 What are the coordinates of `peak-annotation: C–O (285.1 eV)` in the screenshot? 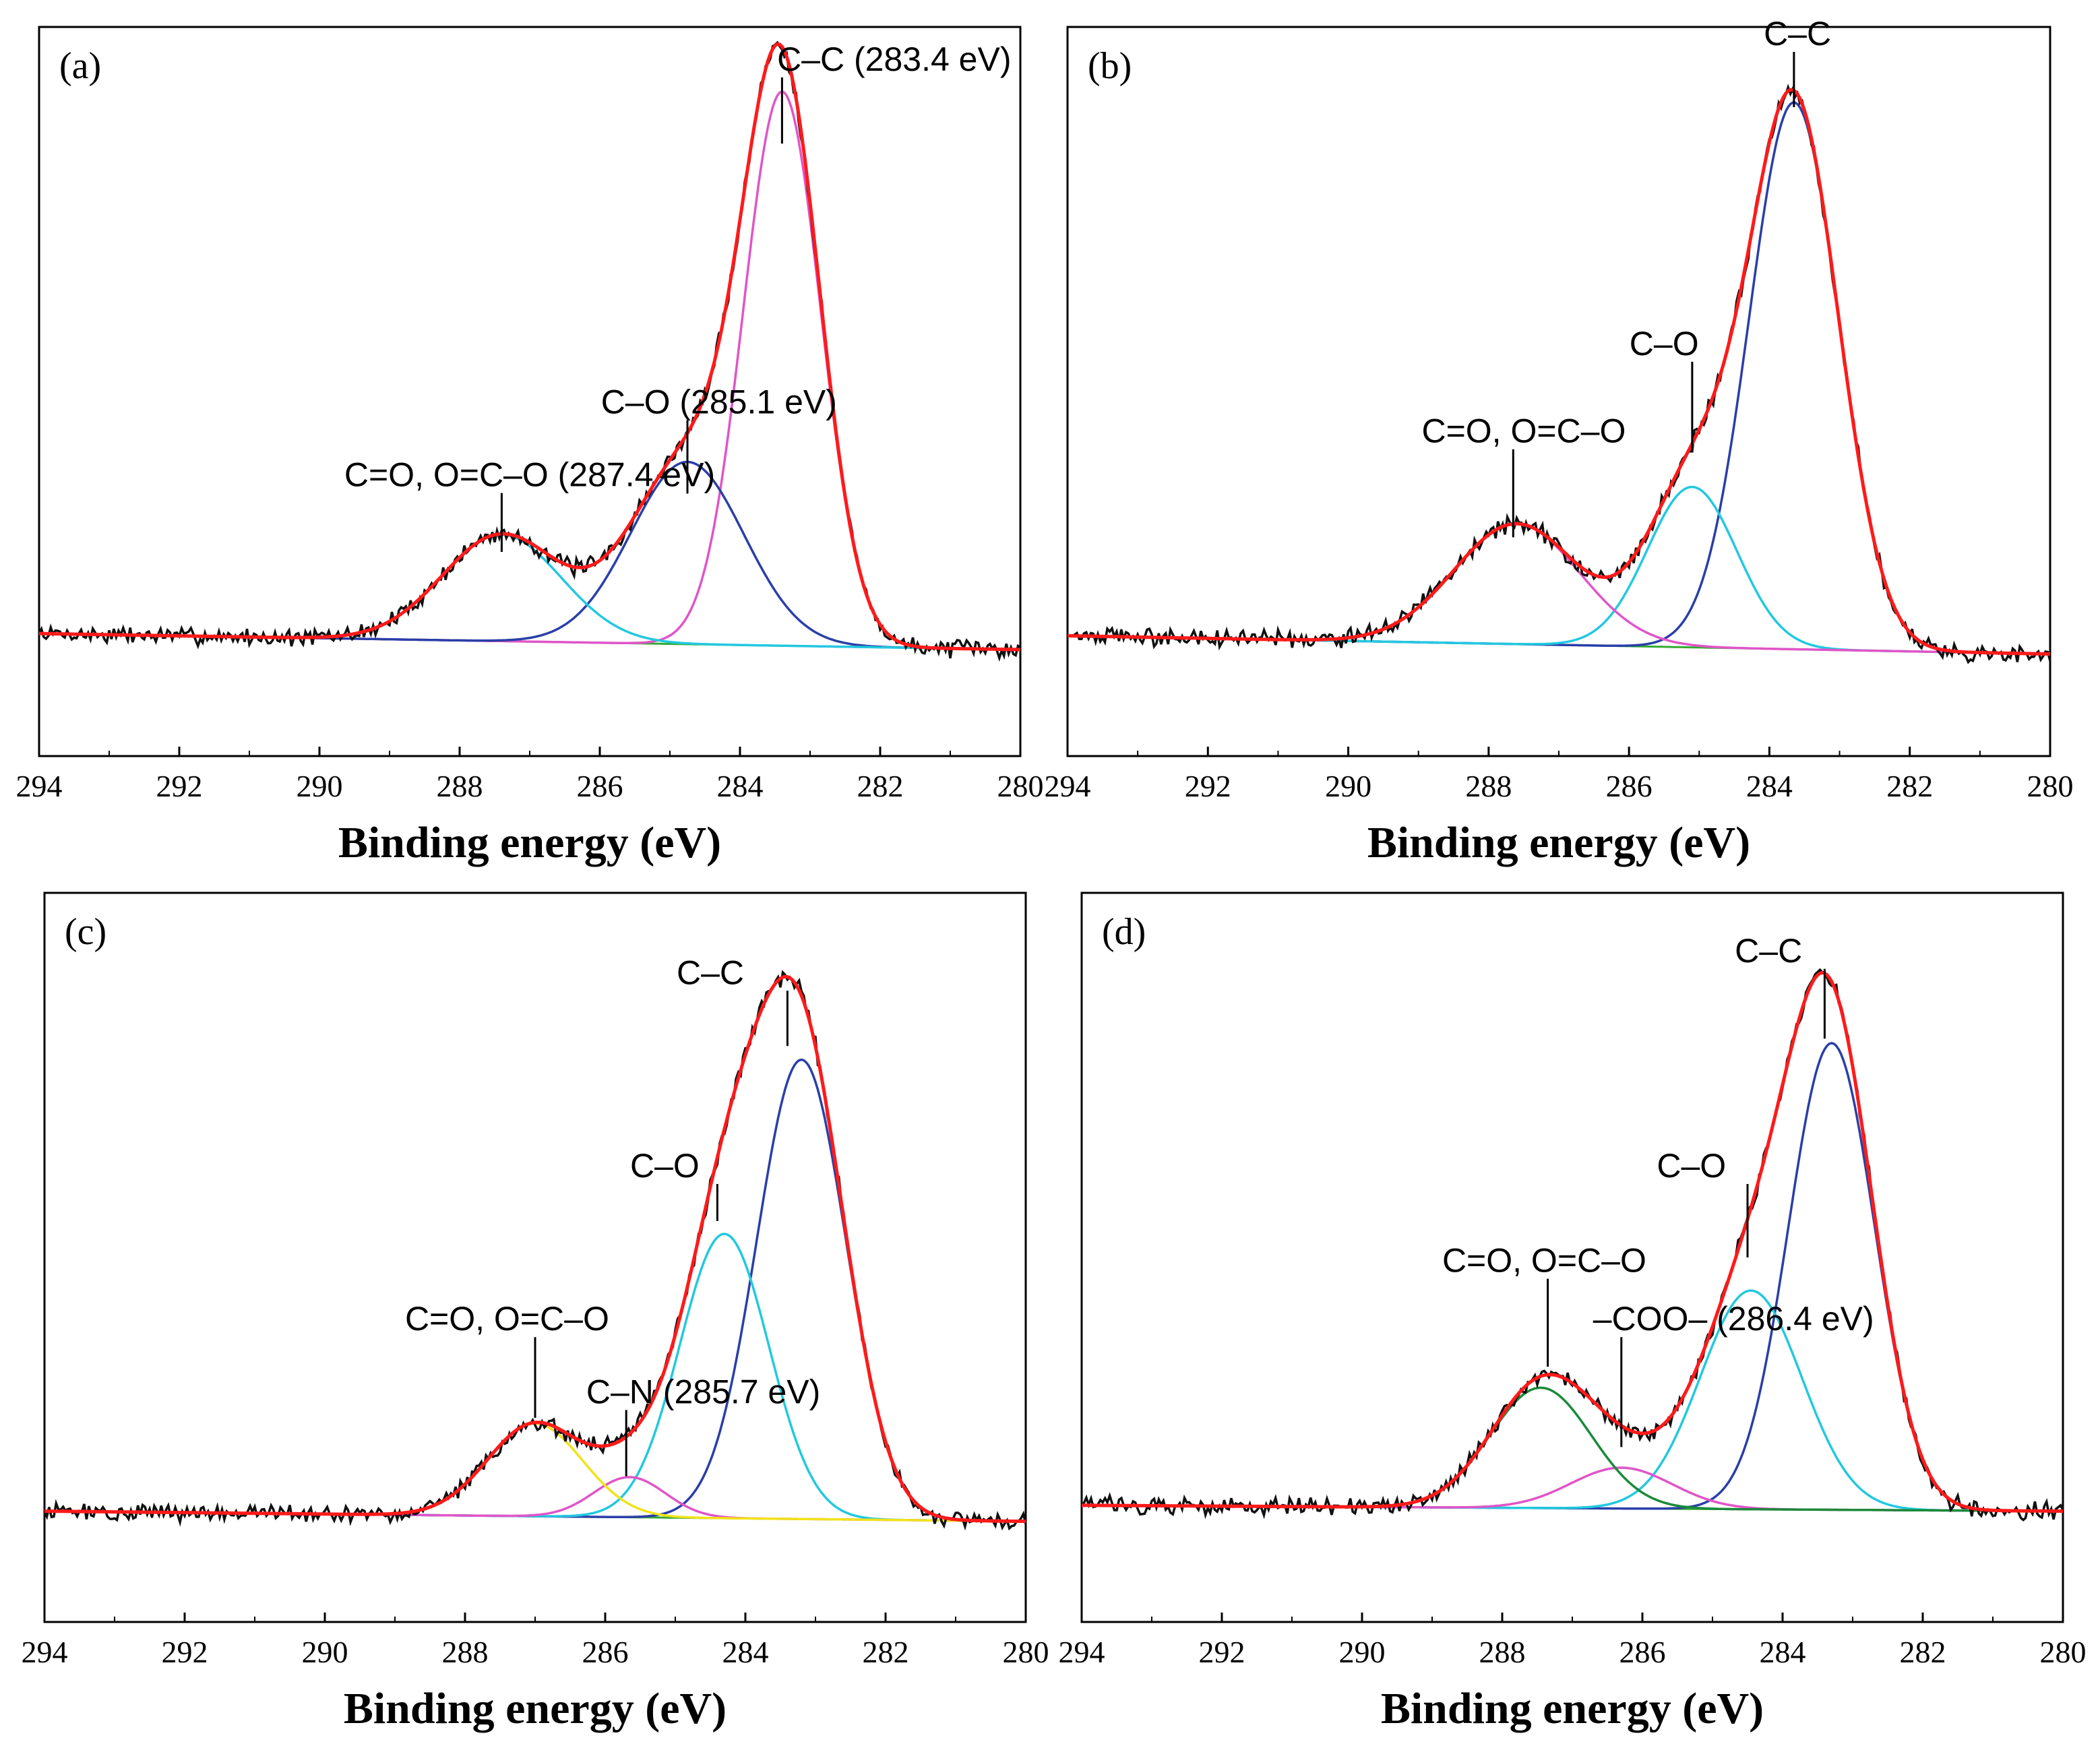 It's located at (719, 401).